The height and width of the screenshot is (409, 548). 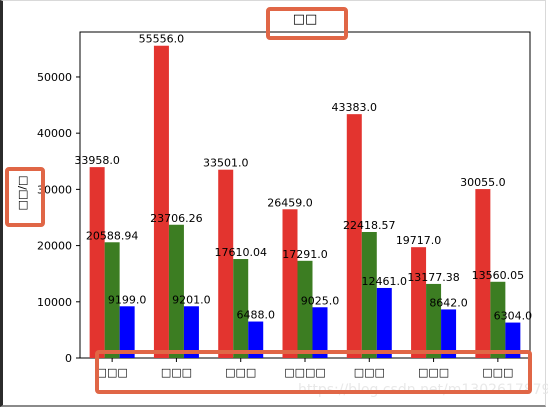 What do you see at coordinates (112, 235) in the screenshot?
I see `bar-value-label: 20588.94` at bounding box center [112, 235].